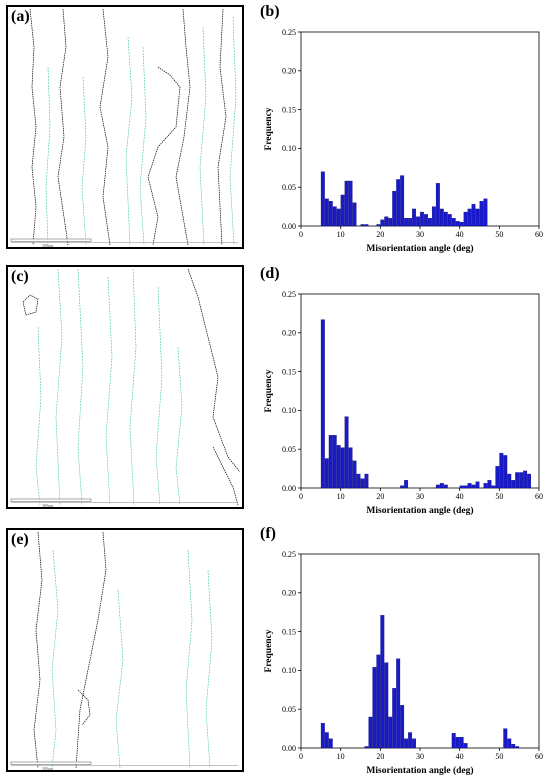 The height and width of the screenshot is (782, 550). What do you see at coordinates (539, 496) in the screenshot?
I see `x-tick-label: 60` at bounding box center [539, 496].